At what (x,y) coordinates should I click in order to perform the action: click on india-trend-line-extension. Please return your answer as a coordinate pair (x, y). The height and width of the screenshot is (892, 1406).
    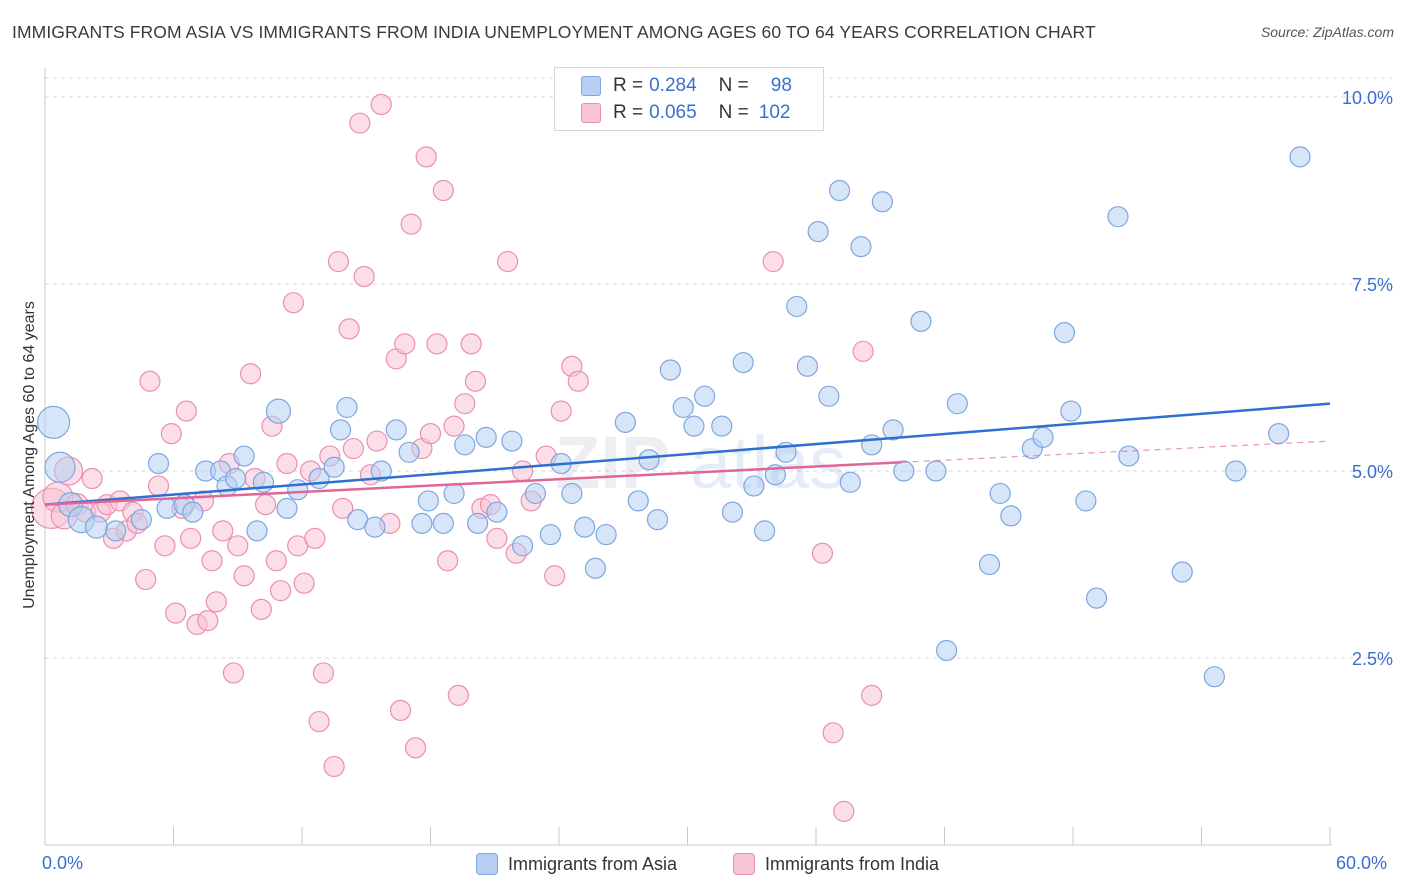
    Looking at the image, I should click on (1116, 451).